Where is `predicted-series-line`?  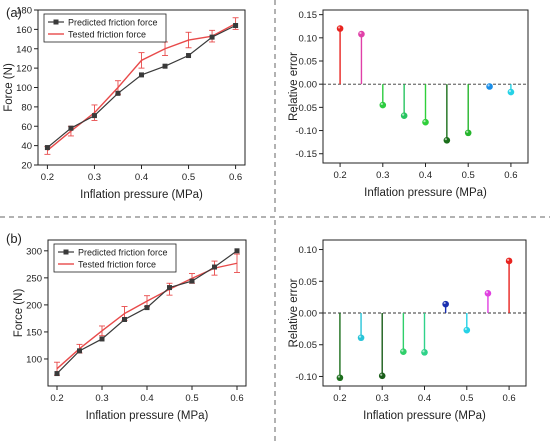 predicted-series-line is located at coordinates (141, 86).